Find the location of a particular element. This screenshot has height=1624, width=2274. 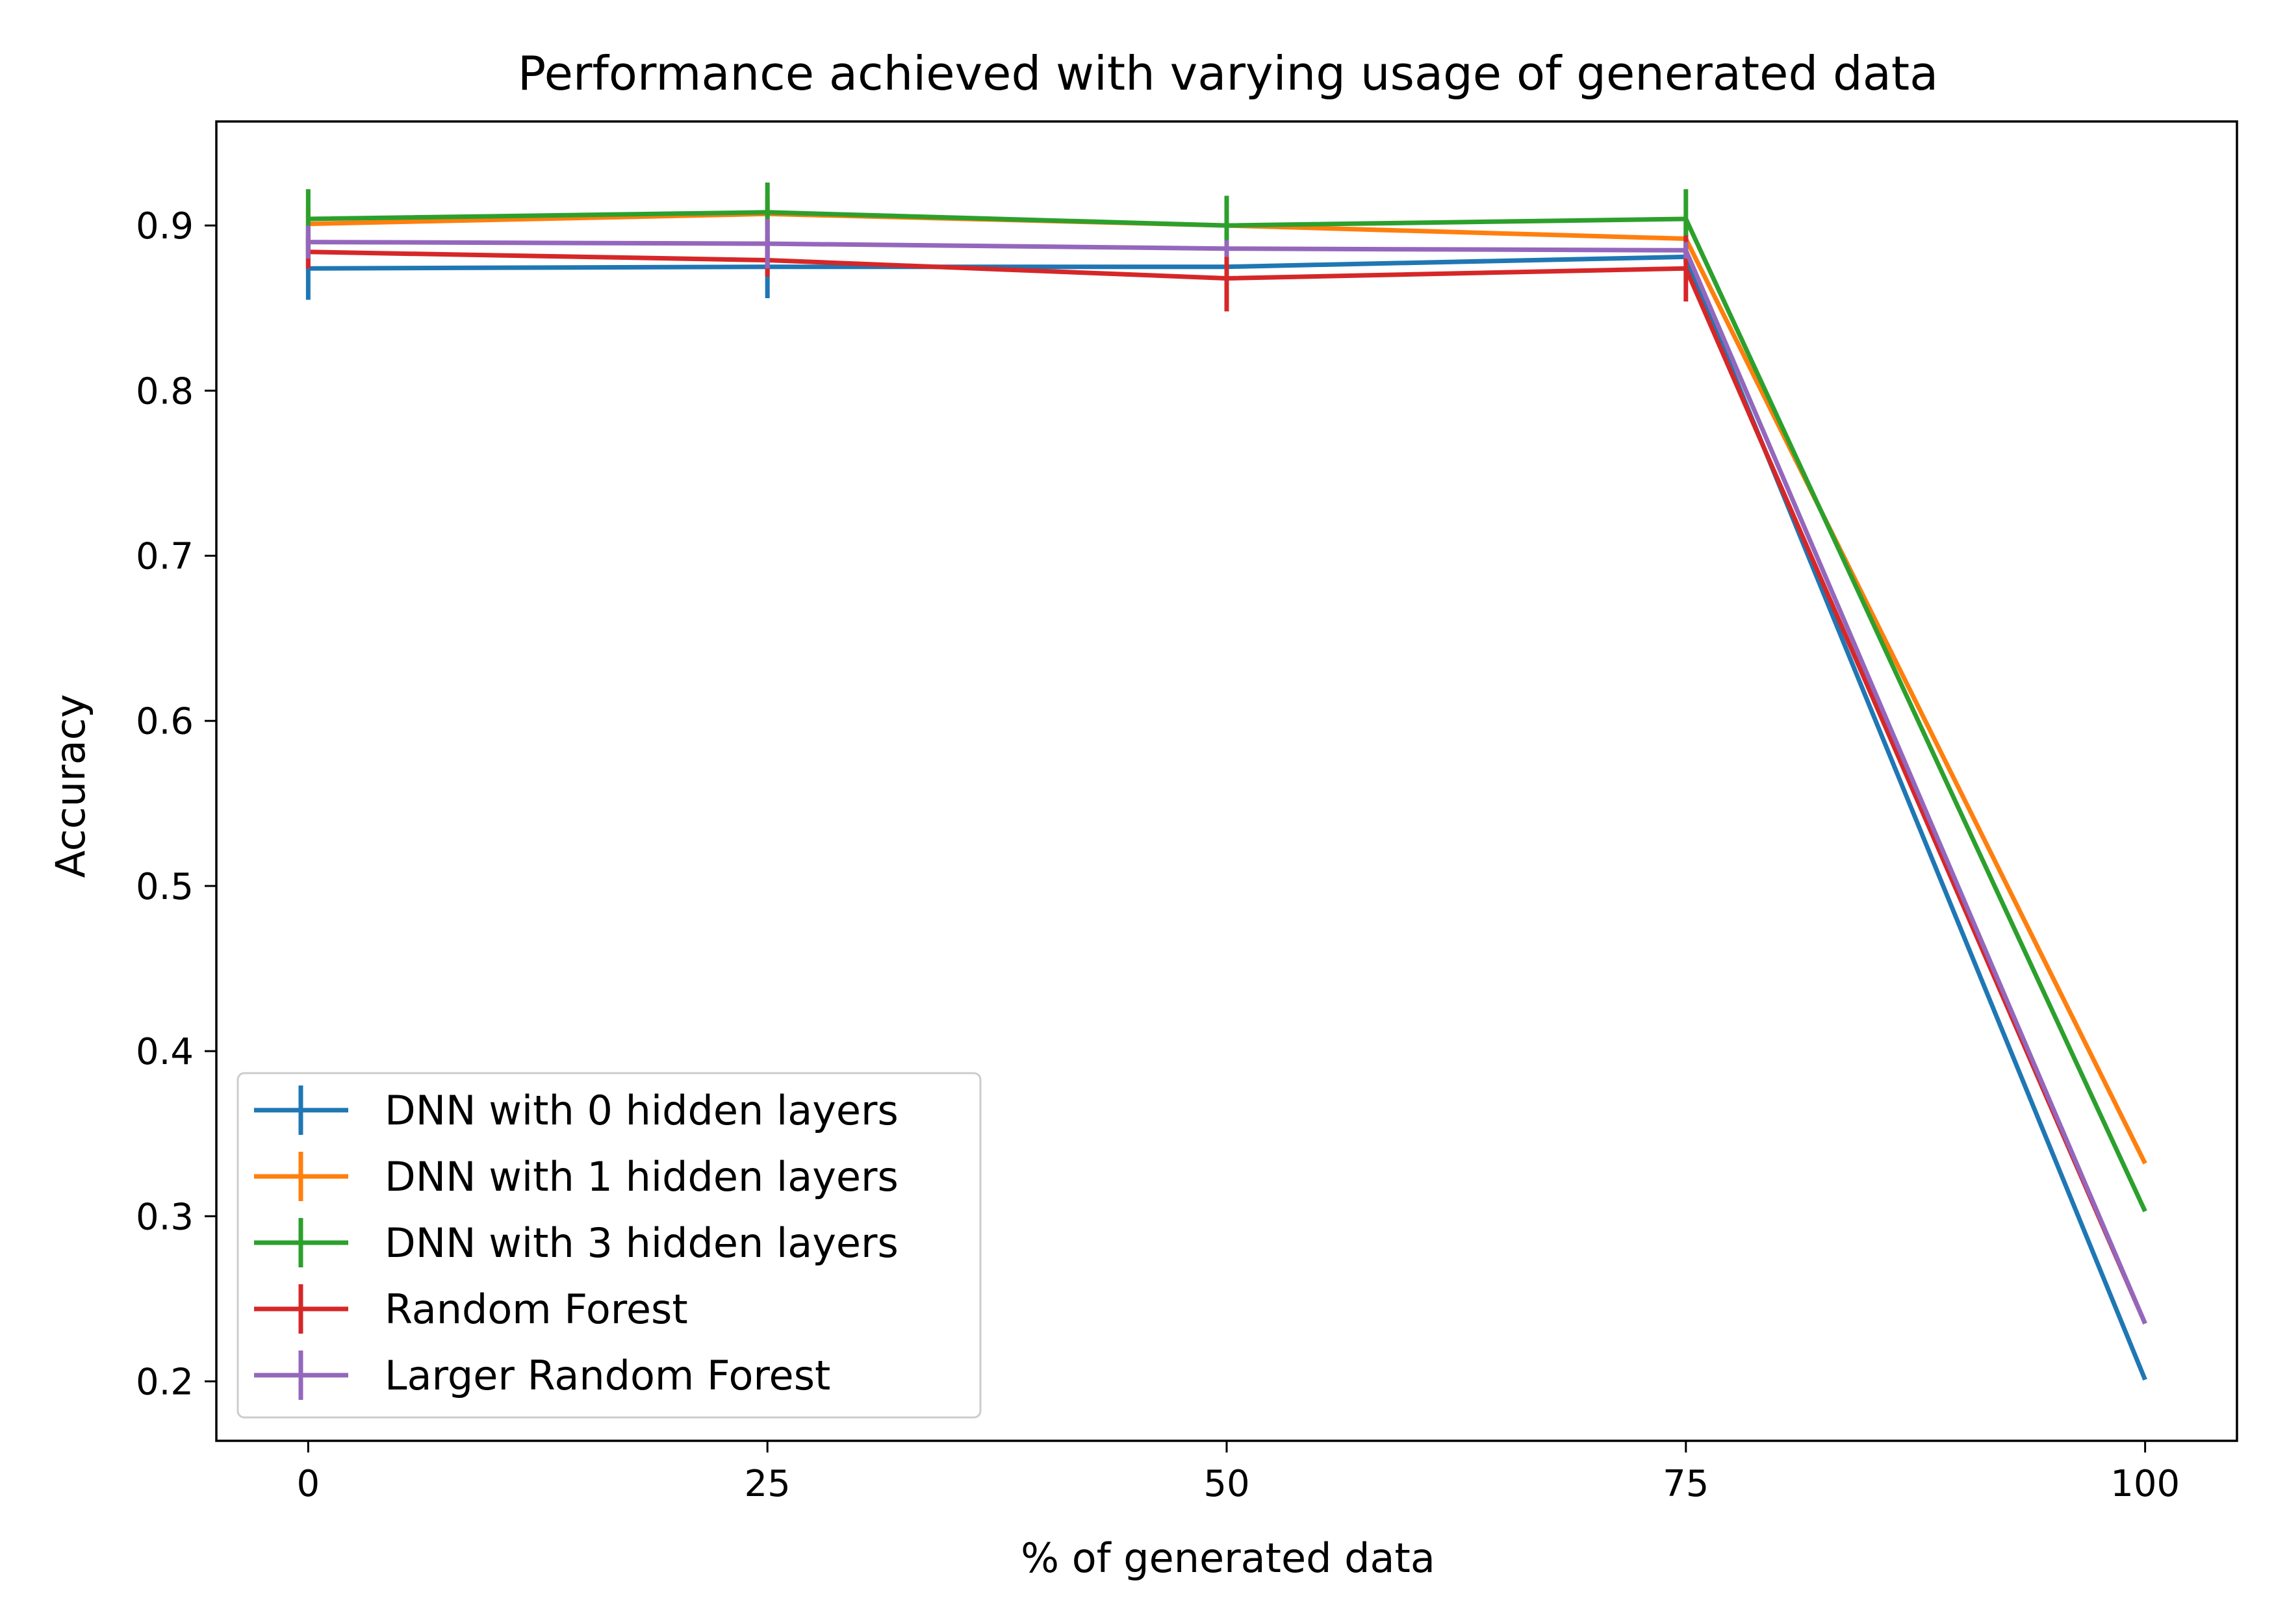

legend-label: Random Forest is located at coordinates (536, 1309).